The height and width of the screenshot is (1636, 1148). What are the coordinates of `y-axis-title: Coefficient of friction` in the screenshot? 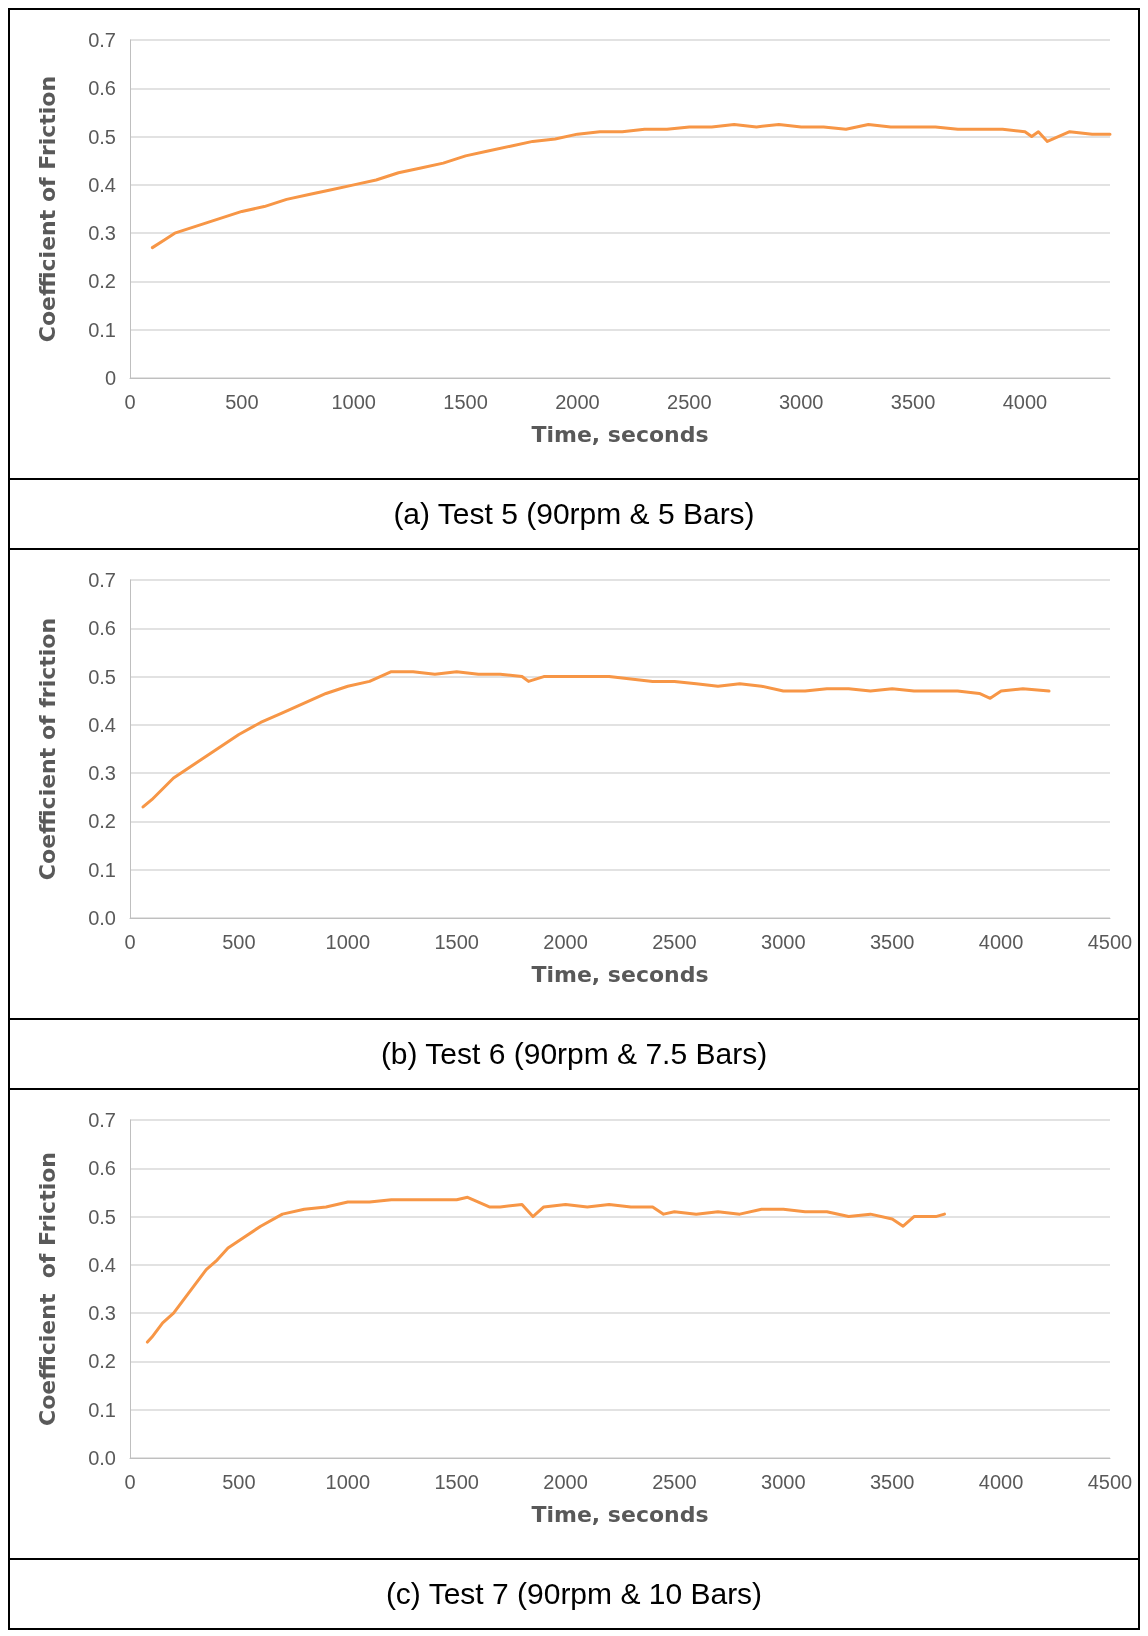 It's located at (47, 749).